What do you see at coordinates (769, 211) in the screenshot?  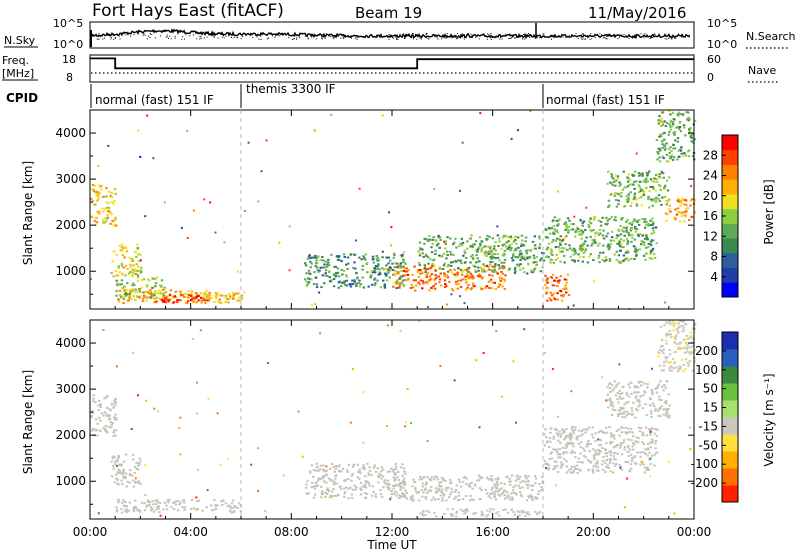 I see `power-colorbar-title: Power [dB]` at bounding box center [769, 211].